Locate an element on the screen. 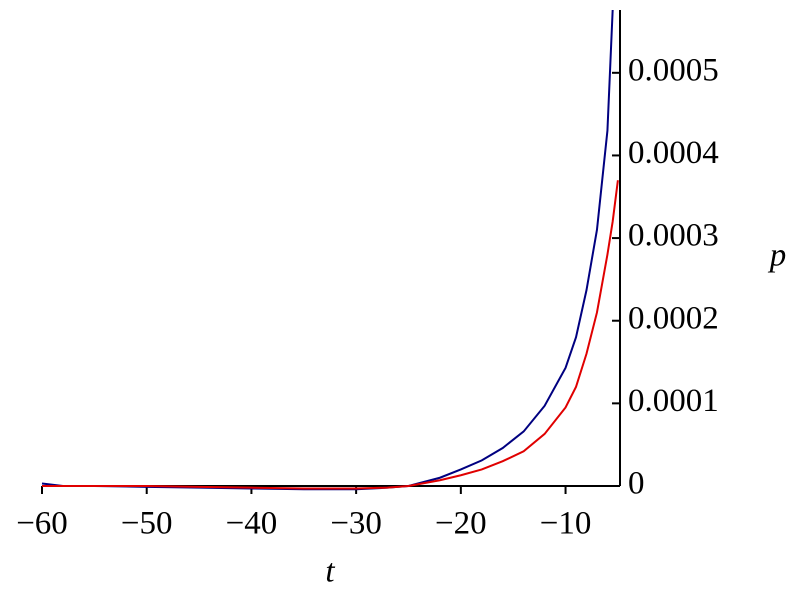 The height and width of the screenshot is (600, 800). y-tick-label: 0.0005 is located at coordinates (673, 70).